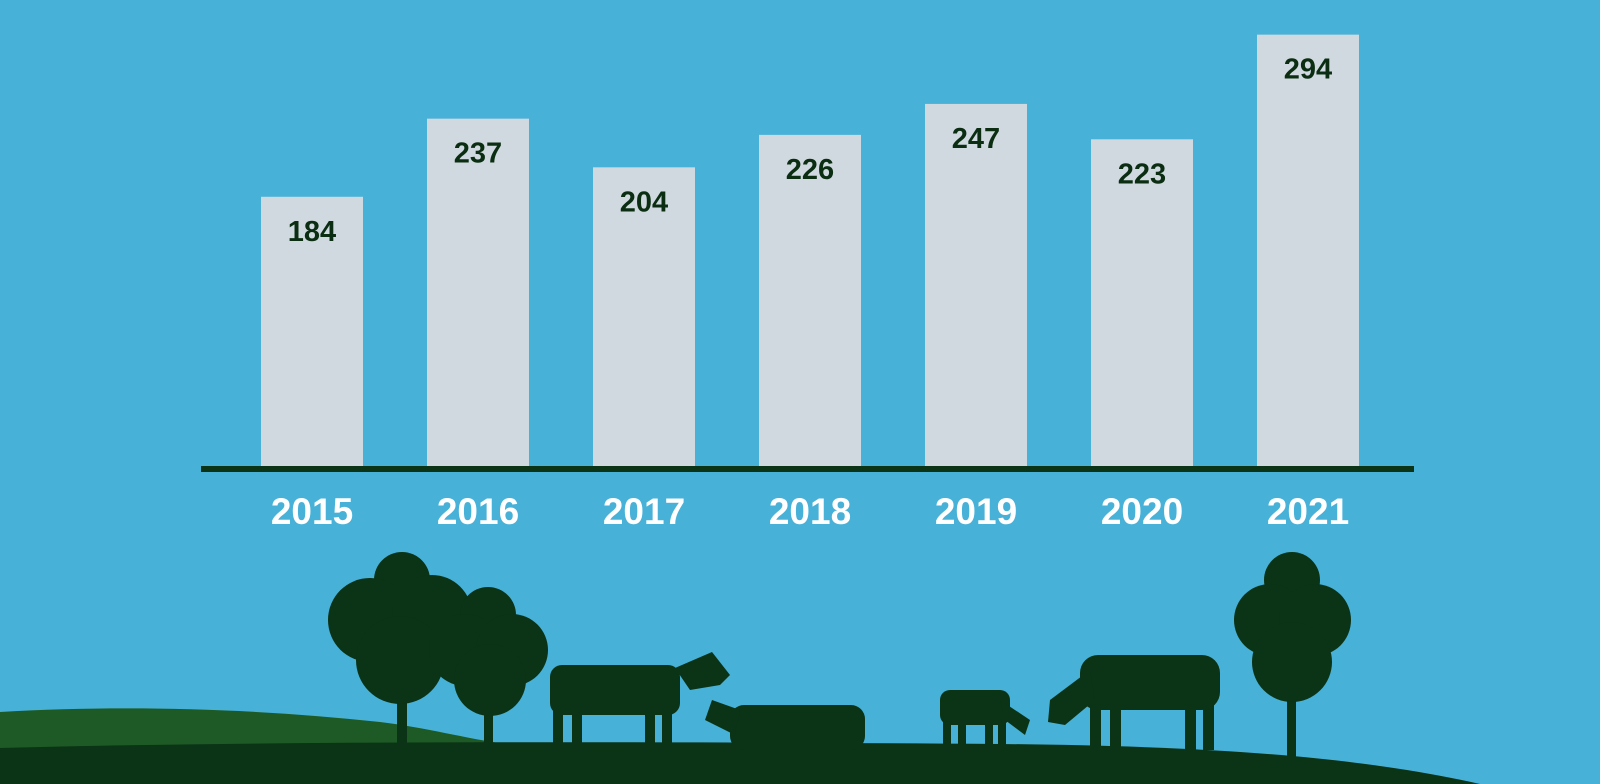 The width and height of the screenshot is (1600, 784). I want to click on cow-grazing, so click(1134, 702).